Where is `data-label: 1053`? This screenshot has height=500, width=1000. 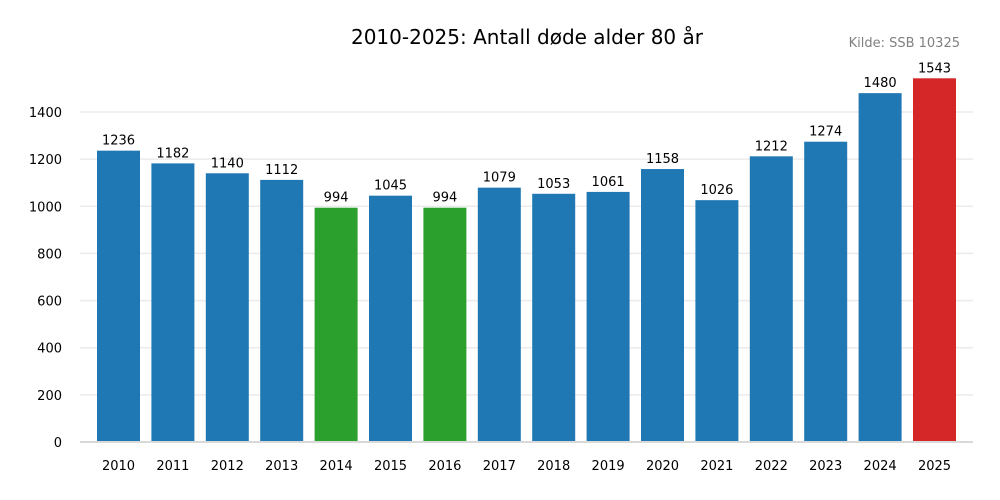 data-label: 1053 is located at coordinates (553, 184).